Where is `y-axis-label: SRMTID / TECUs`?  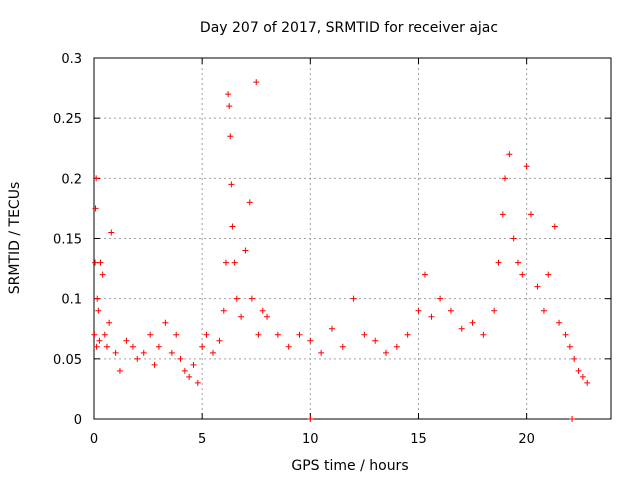
y-axis-label: SRMTID / TECUs is located at coordinates (15, 238).